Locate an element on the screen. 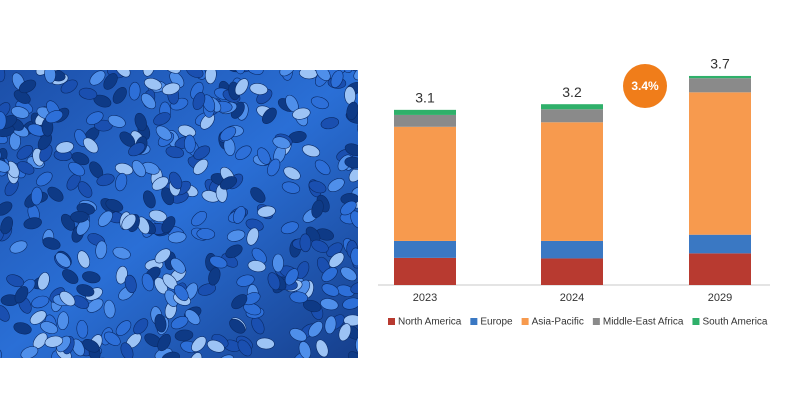  x-tick-label: 2029 is located at coordinates (720, 298).